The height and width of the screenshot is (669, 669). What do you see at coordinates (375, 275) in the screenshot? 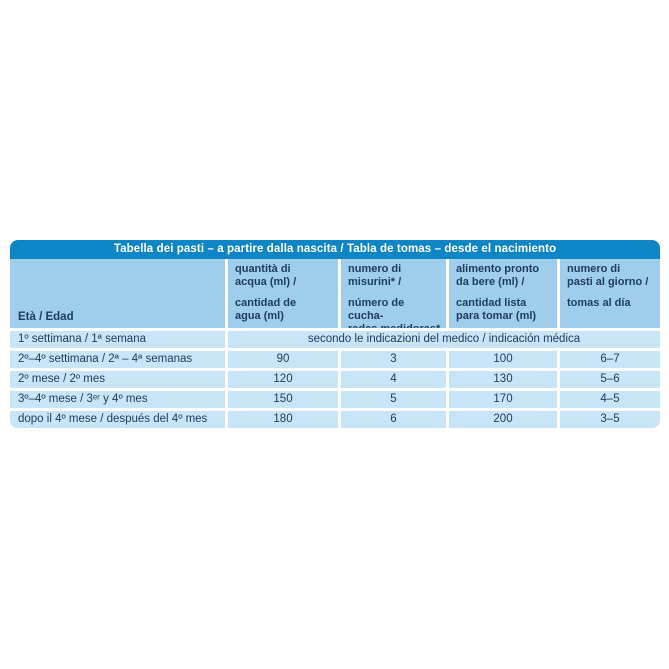
I see `header-scoops-it: numero di misurini* /` at bounding box center [375, 275].